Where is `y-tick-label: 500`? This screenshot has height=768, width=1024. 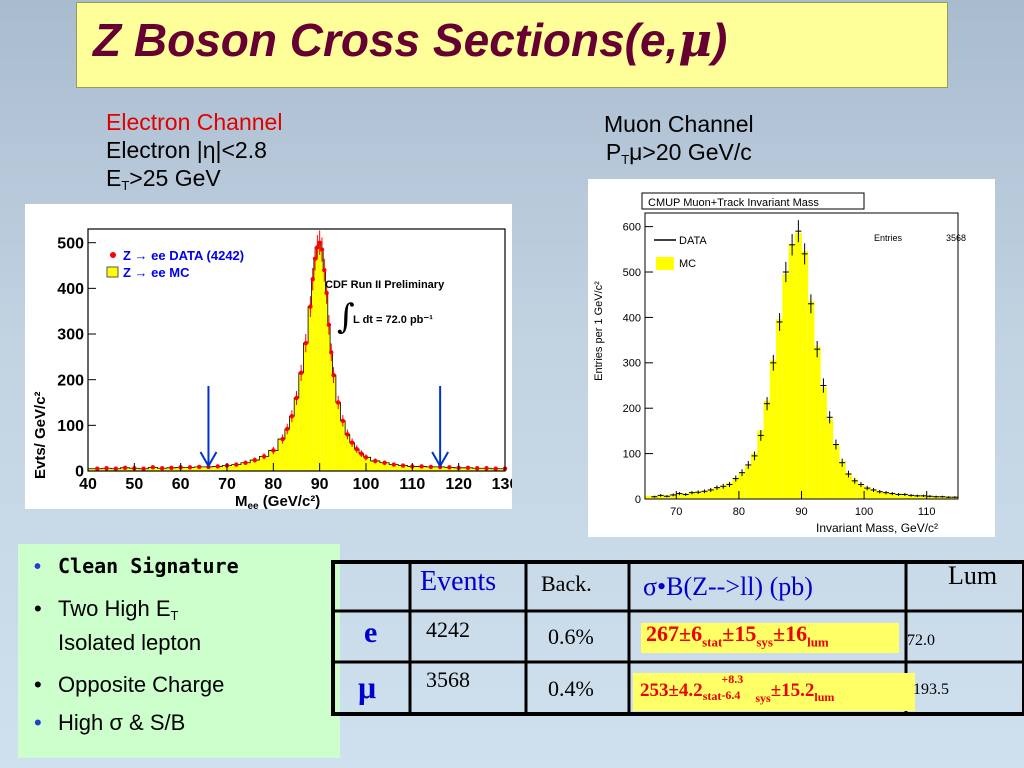 y-tick-label: 500 is located at coordinates (632, 273).